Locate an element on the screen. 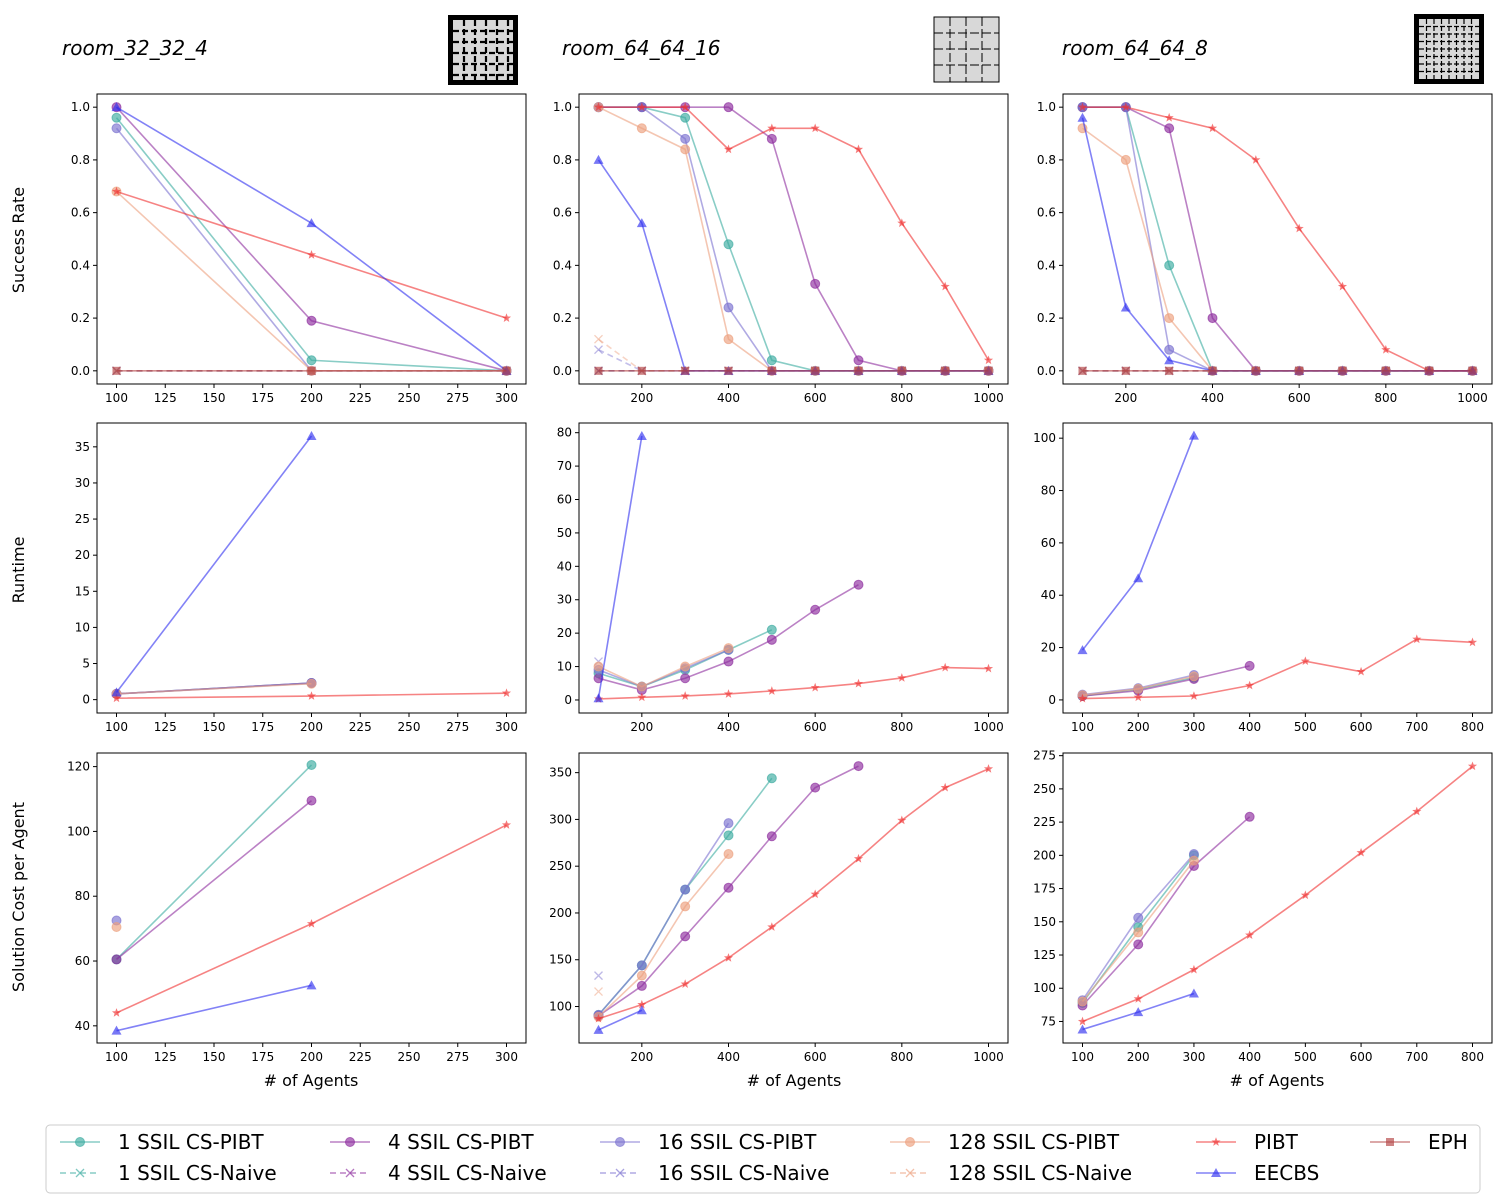 This screenshot has width=1501, height=1202. row-label-success-rate: Success Rate is located at coordinates (18, 240).